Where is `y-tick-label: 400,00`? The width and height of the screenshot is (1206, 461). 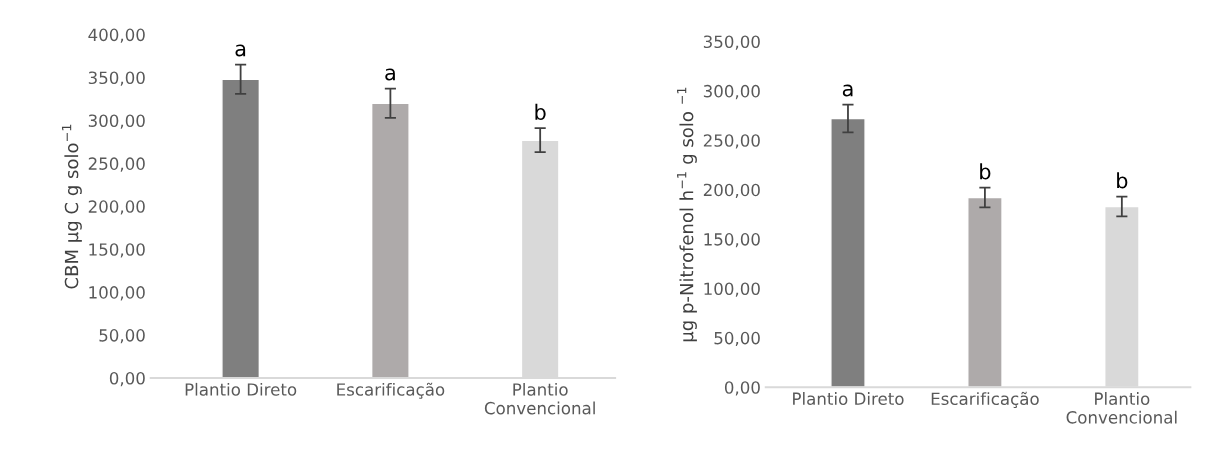 y-tick-label: 400,00 is located at coordinates (116, 35).